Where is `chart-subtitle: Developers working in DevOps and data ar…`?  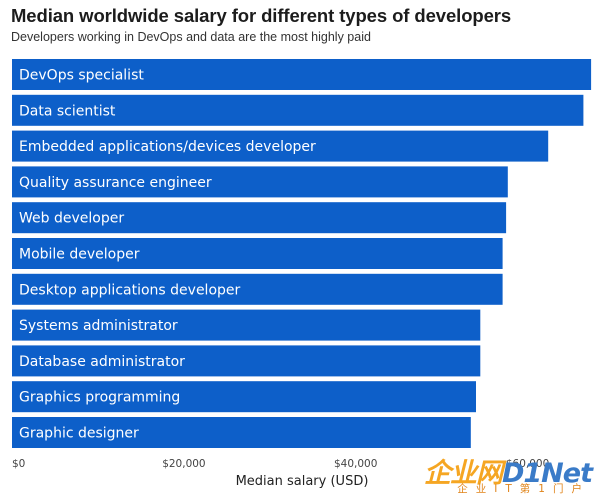 chart-subtitle: Developers working in DevOps and data ar… is located at coordinates (191, 37).